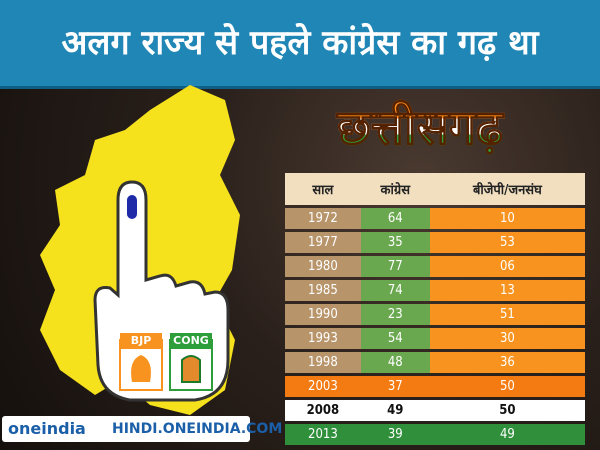 The width and height of the screenshot is (600, 450). I want to click on table-row: 1993 54 30, so click(435, 338).